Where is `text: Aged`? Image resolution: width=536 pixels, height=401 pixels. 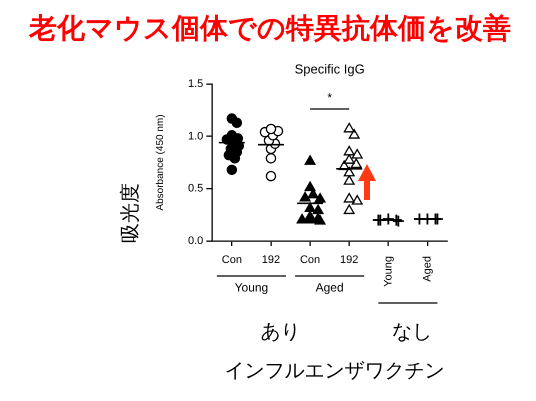 text: Aged is located at coordinates (330, 287).